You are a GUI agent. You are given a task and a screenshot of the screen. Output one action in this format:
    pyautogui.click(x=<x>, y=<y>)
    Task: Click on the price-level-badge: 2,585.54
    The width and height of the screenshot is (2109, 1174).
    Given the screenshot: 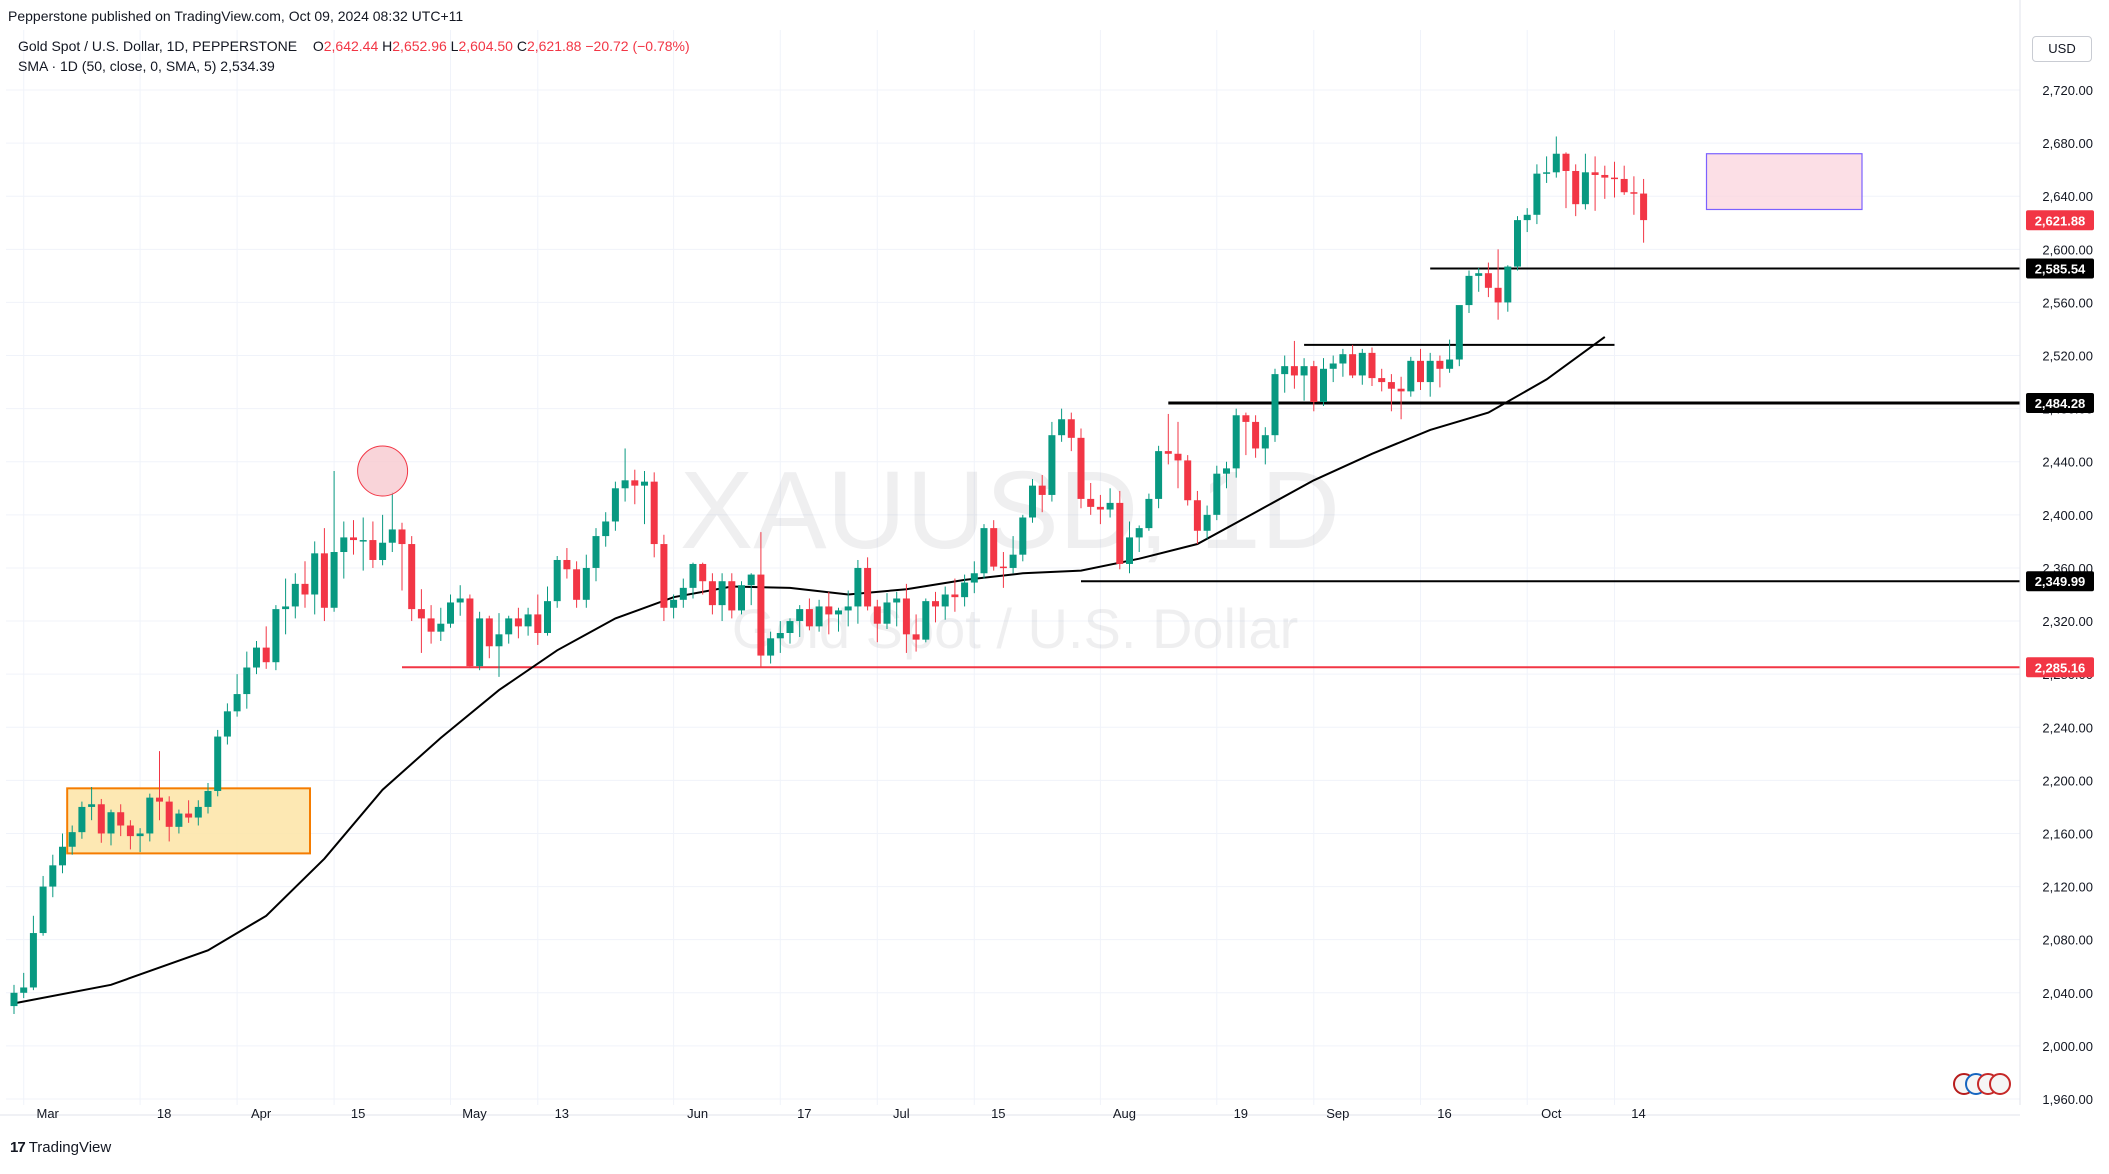 What is the action you would take?
    pyautogui.click(x=2060, y=268)
    